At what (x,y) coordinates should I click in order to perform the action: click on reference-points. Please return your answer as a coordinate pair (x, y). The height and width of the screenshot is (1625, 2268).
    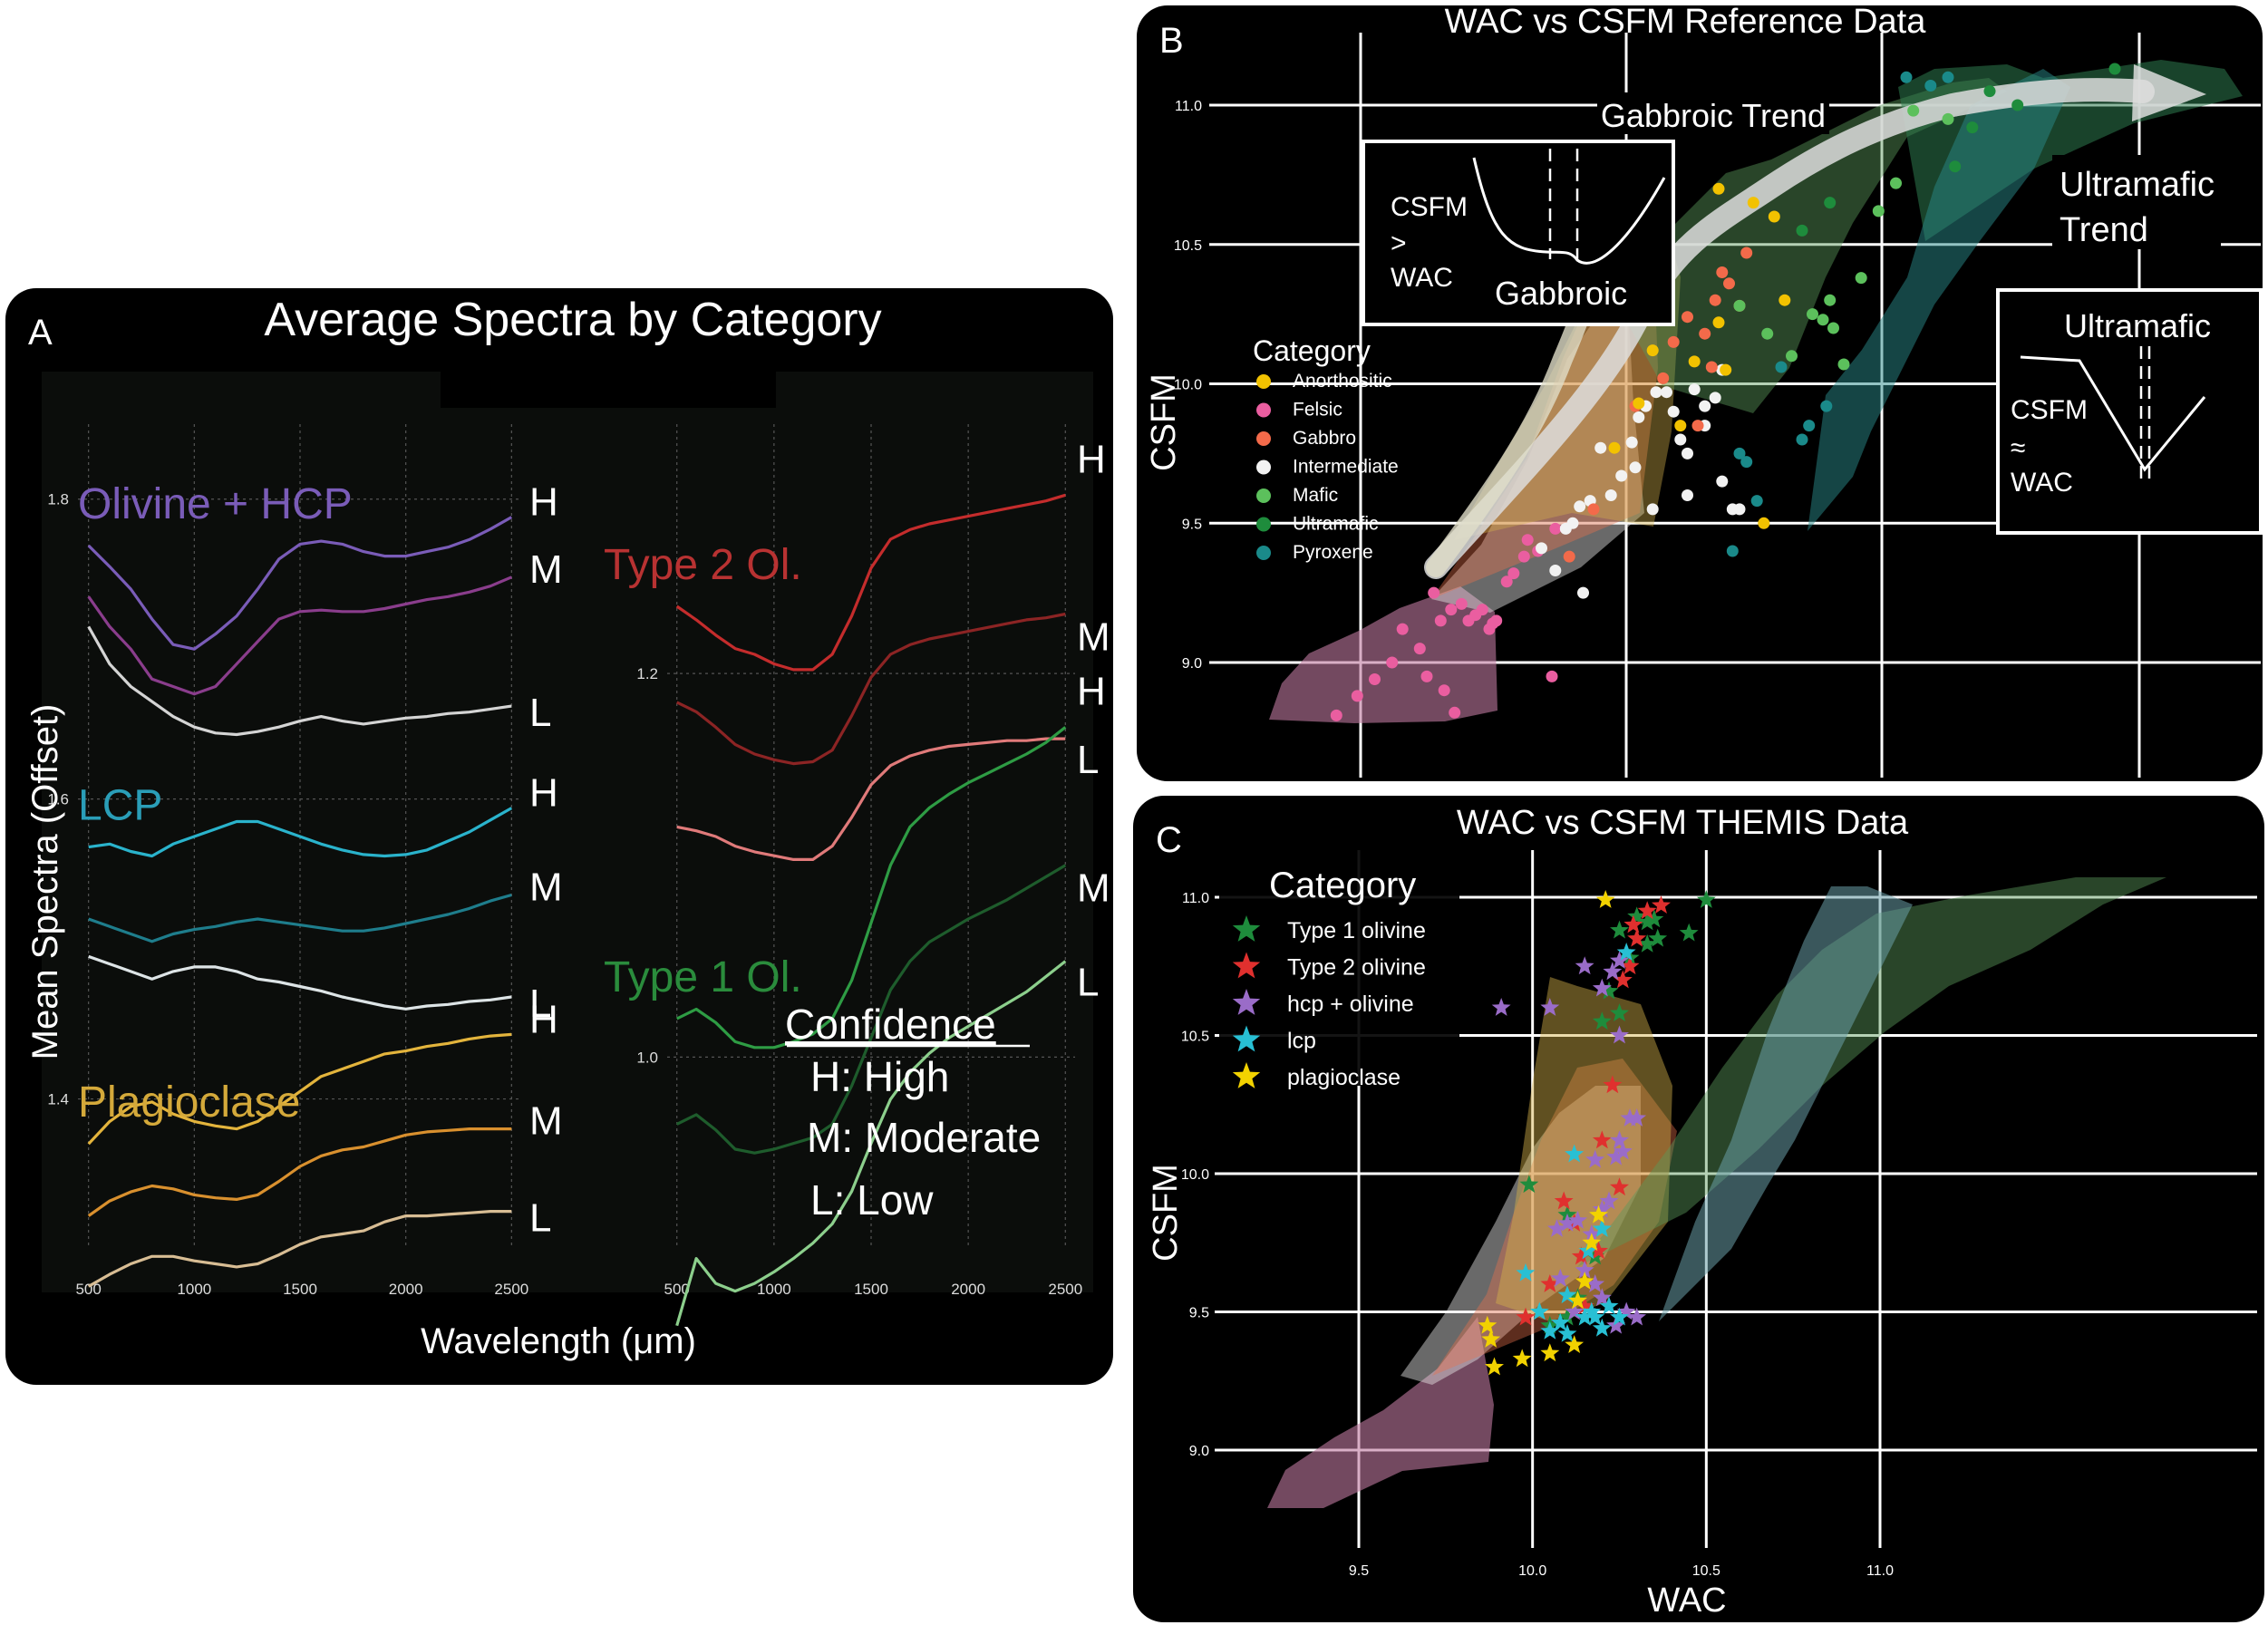
    Looking at the image, I should click on (1725, 392).